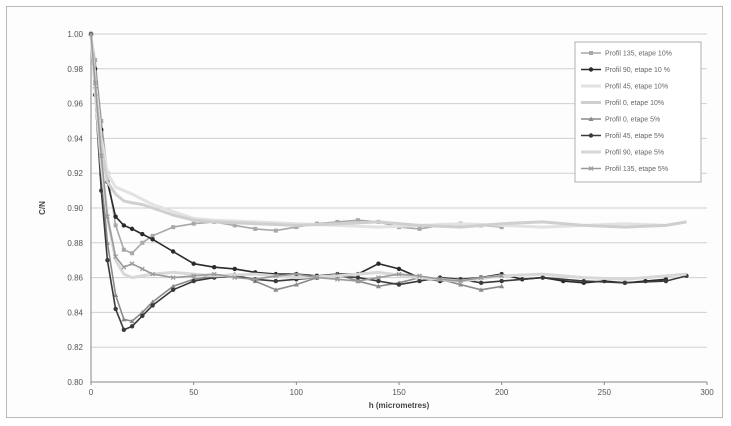  Describe the element at coordinates (75, 382) in the screenshot. I see `y-tick-label: 0.80` at that location.